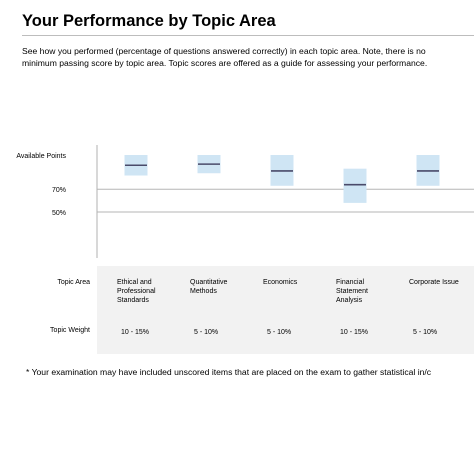 This screenshot has height=474, width=474. What do you see at coordinates (149, 21) in the screenshot?
I see `page-title: Your Performance by Topic Area` at bounding box center [149, 21].